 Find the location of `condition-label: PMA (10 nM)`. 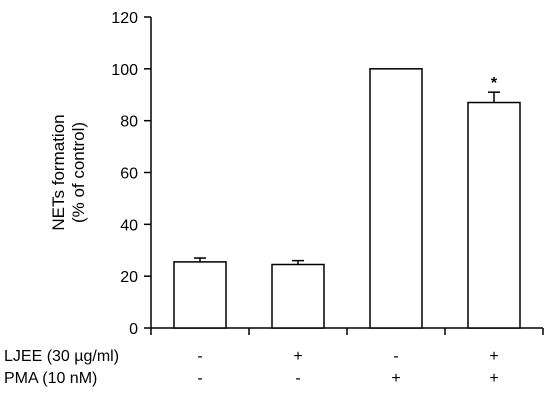

condition-label: PMA (10 nM) is located at coordinates (50, 378).